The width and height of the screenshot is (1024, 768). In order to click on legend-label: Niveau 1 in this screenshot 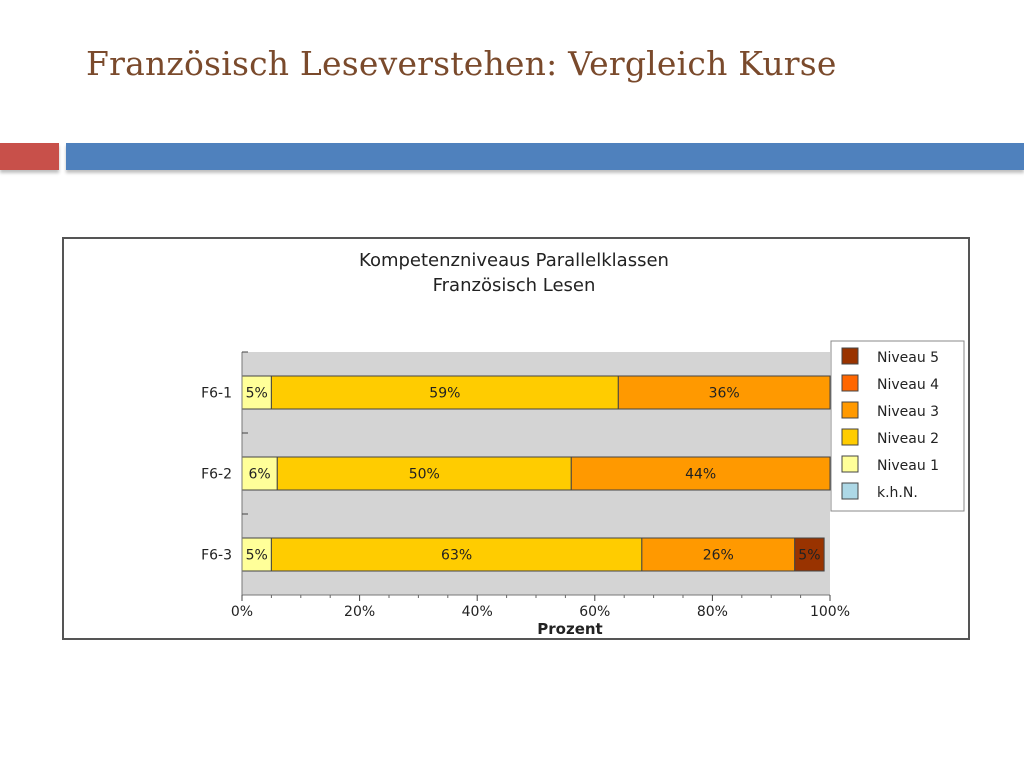, I will do `click(908, 466)`.